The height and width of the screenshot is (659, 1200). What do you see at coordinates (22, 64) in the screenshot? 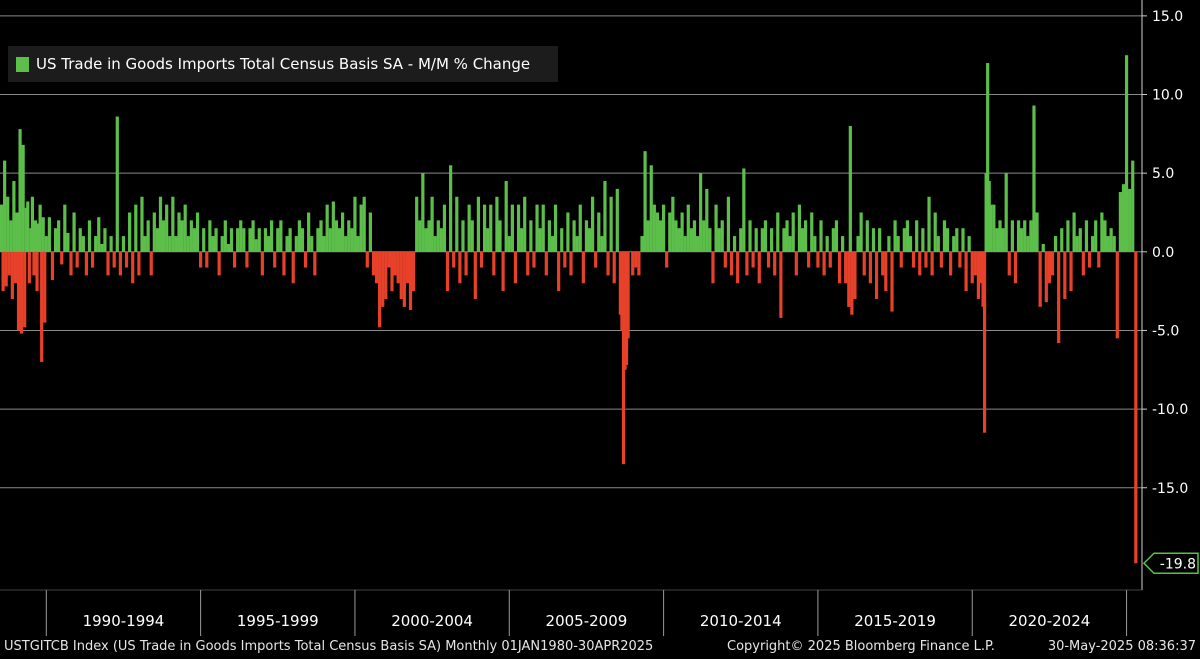
I see `legend-swatch` at bounding box center [22, 64].